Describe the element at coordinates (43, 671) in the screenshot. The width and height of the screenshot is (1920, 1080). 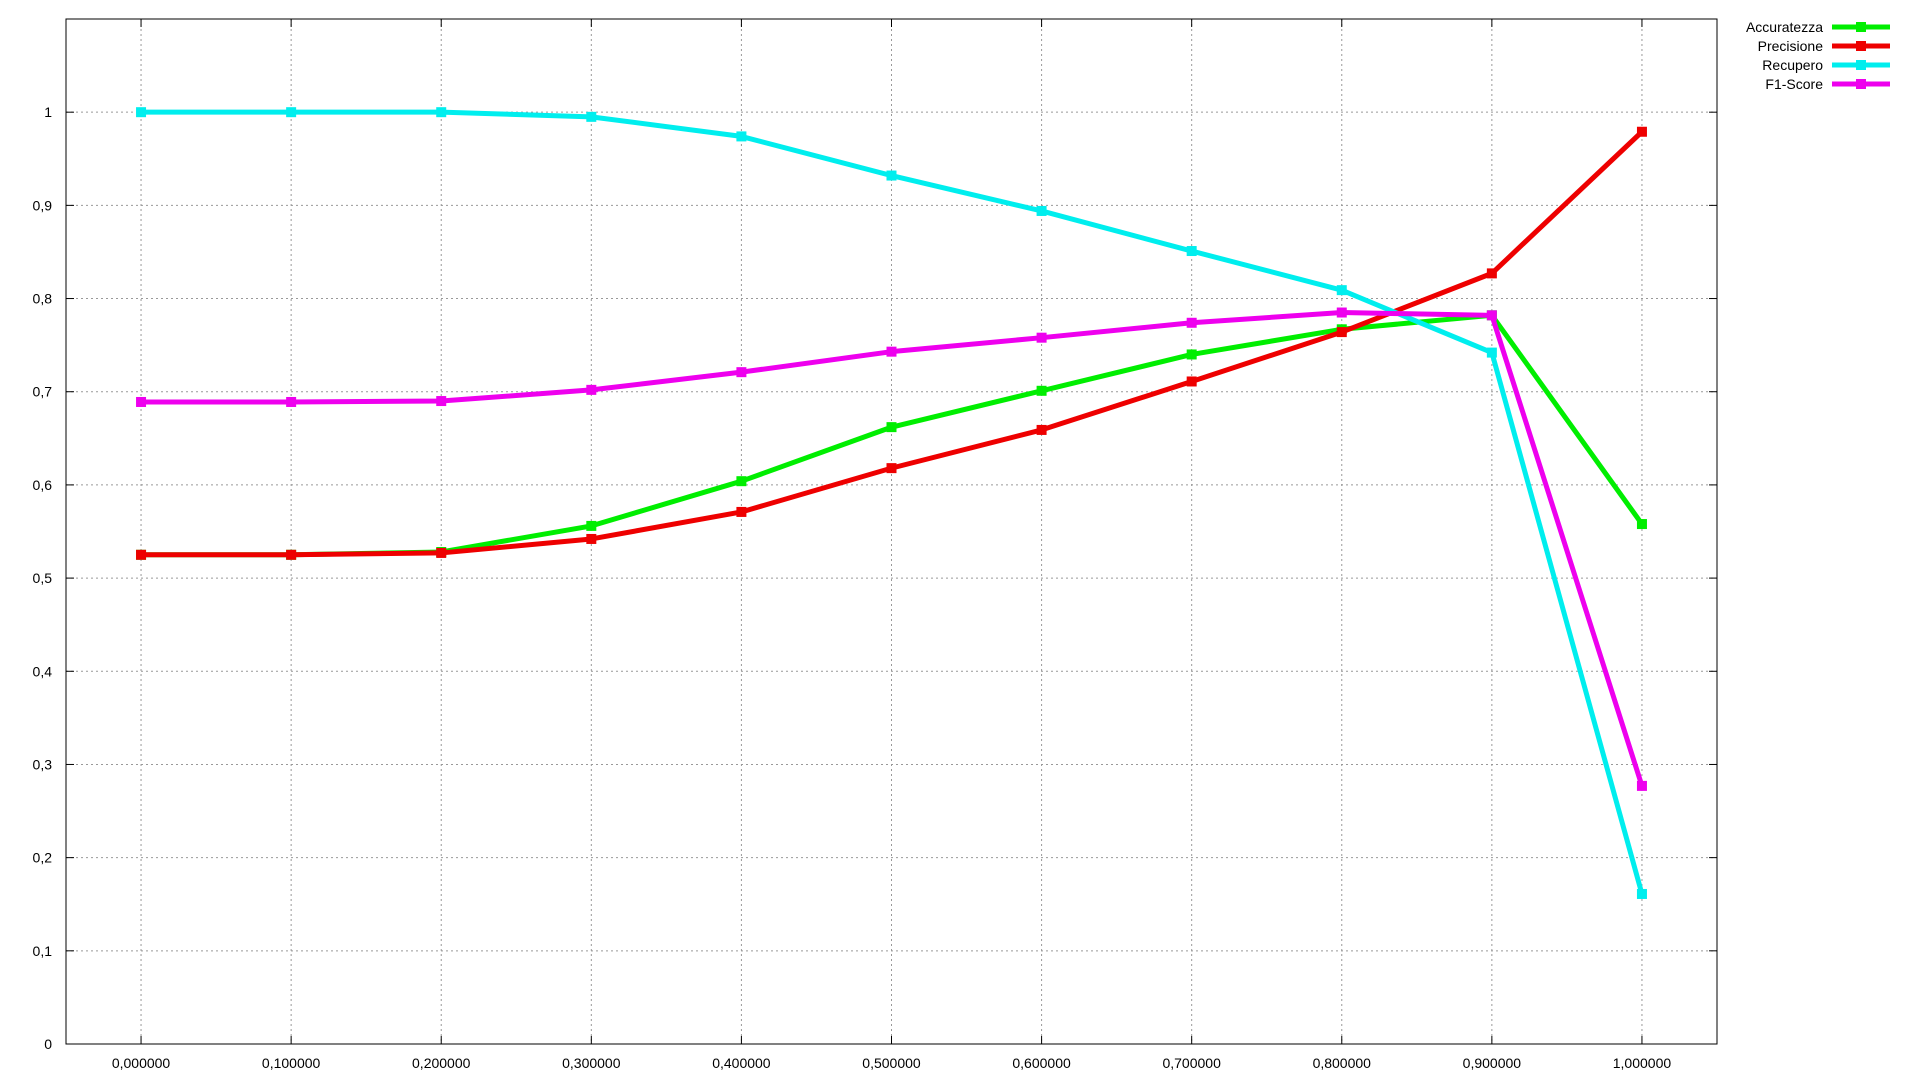
I see `y-tick-label: 0,4` at that location.